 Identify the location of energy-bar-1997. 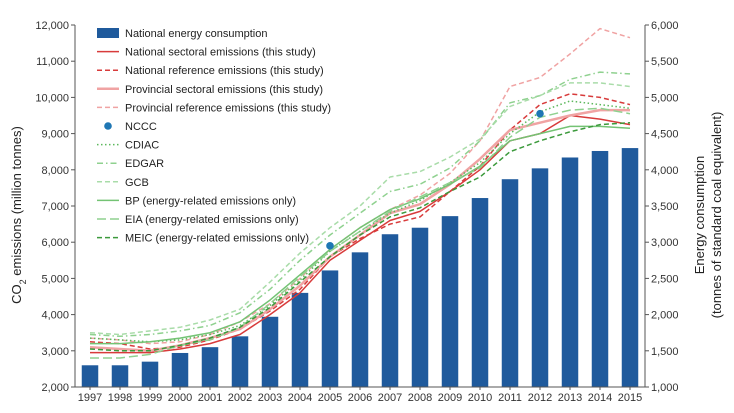
(90, 376).